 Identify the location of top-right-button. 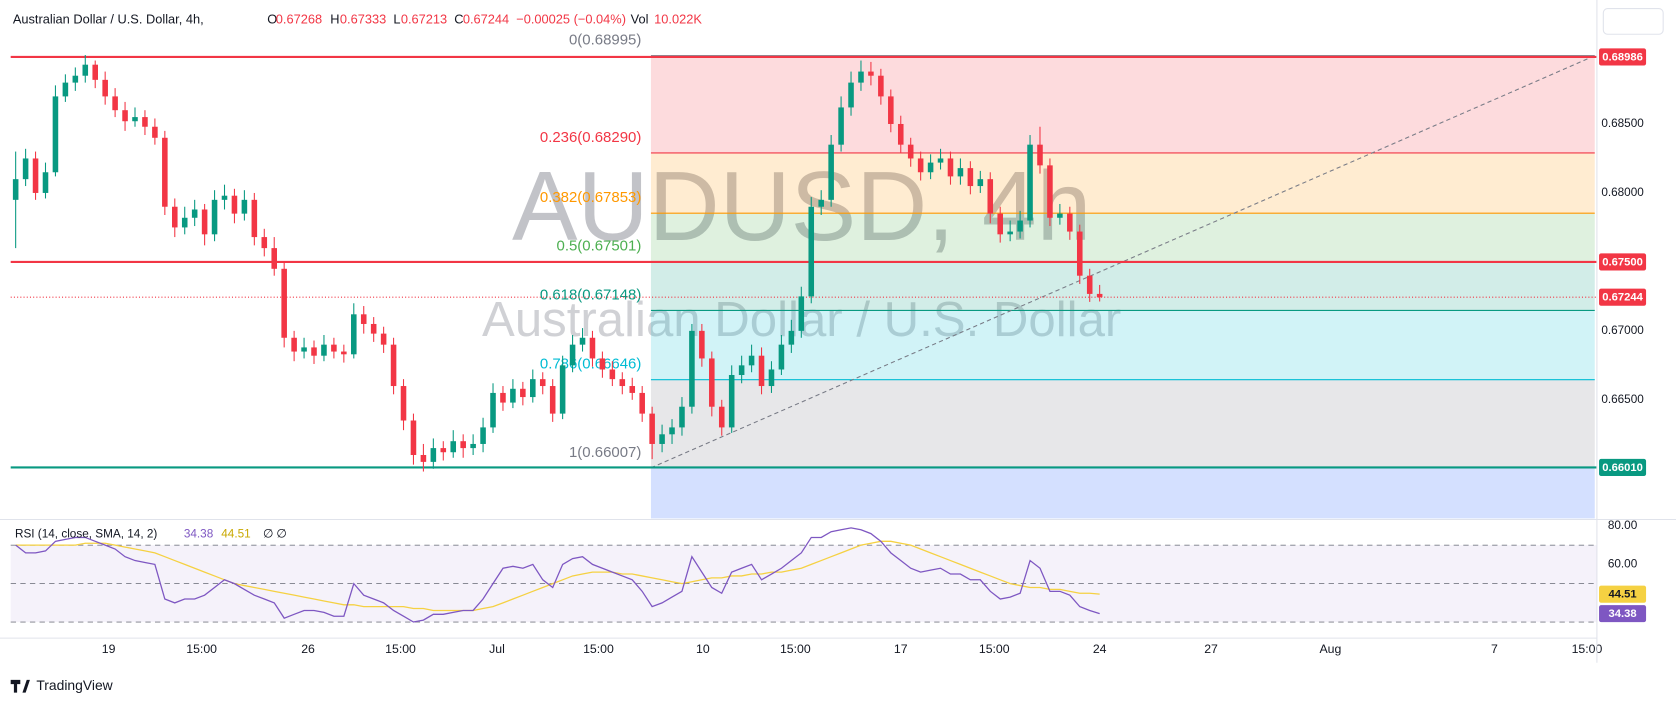
(1633, 21).